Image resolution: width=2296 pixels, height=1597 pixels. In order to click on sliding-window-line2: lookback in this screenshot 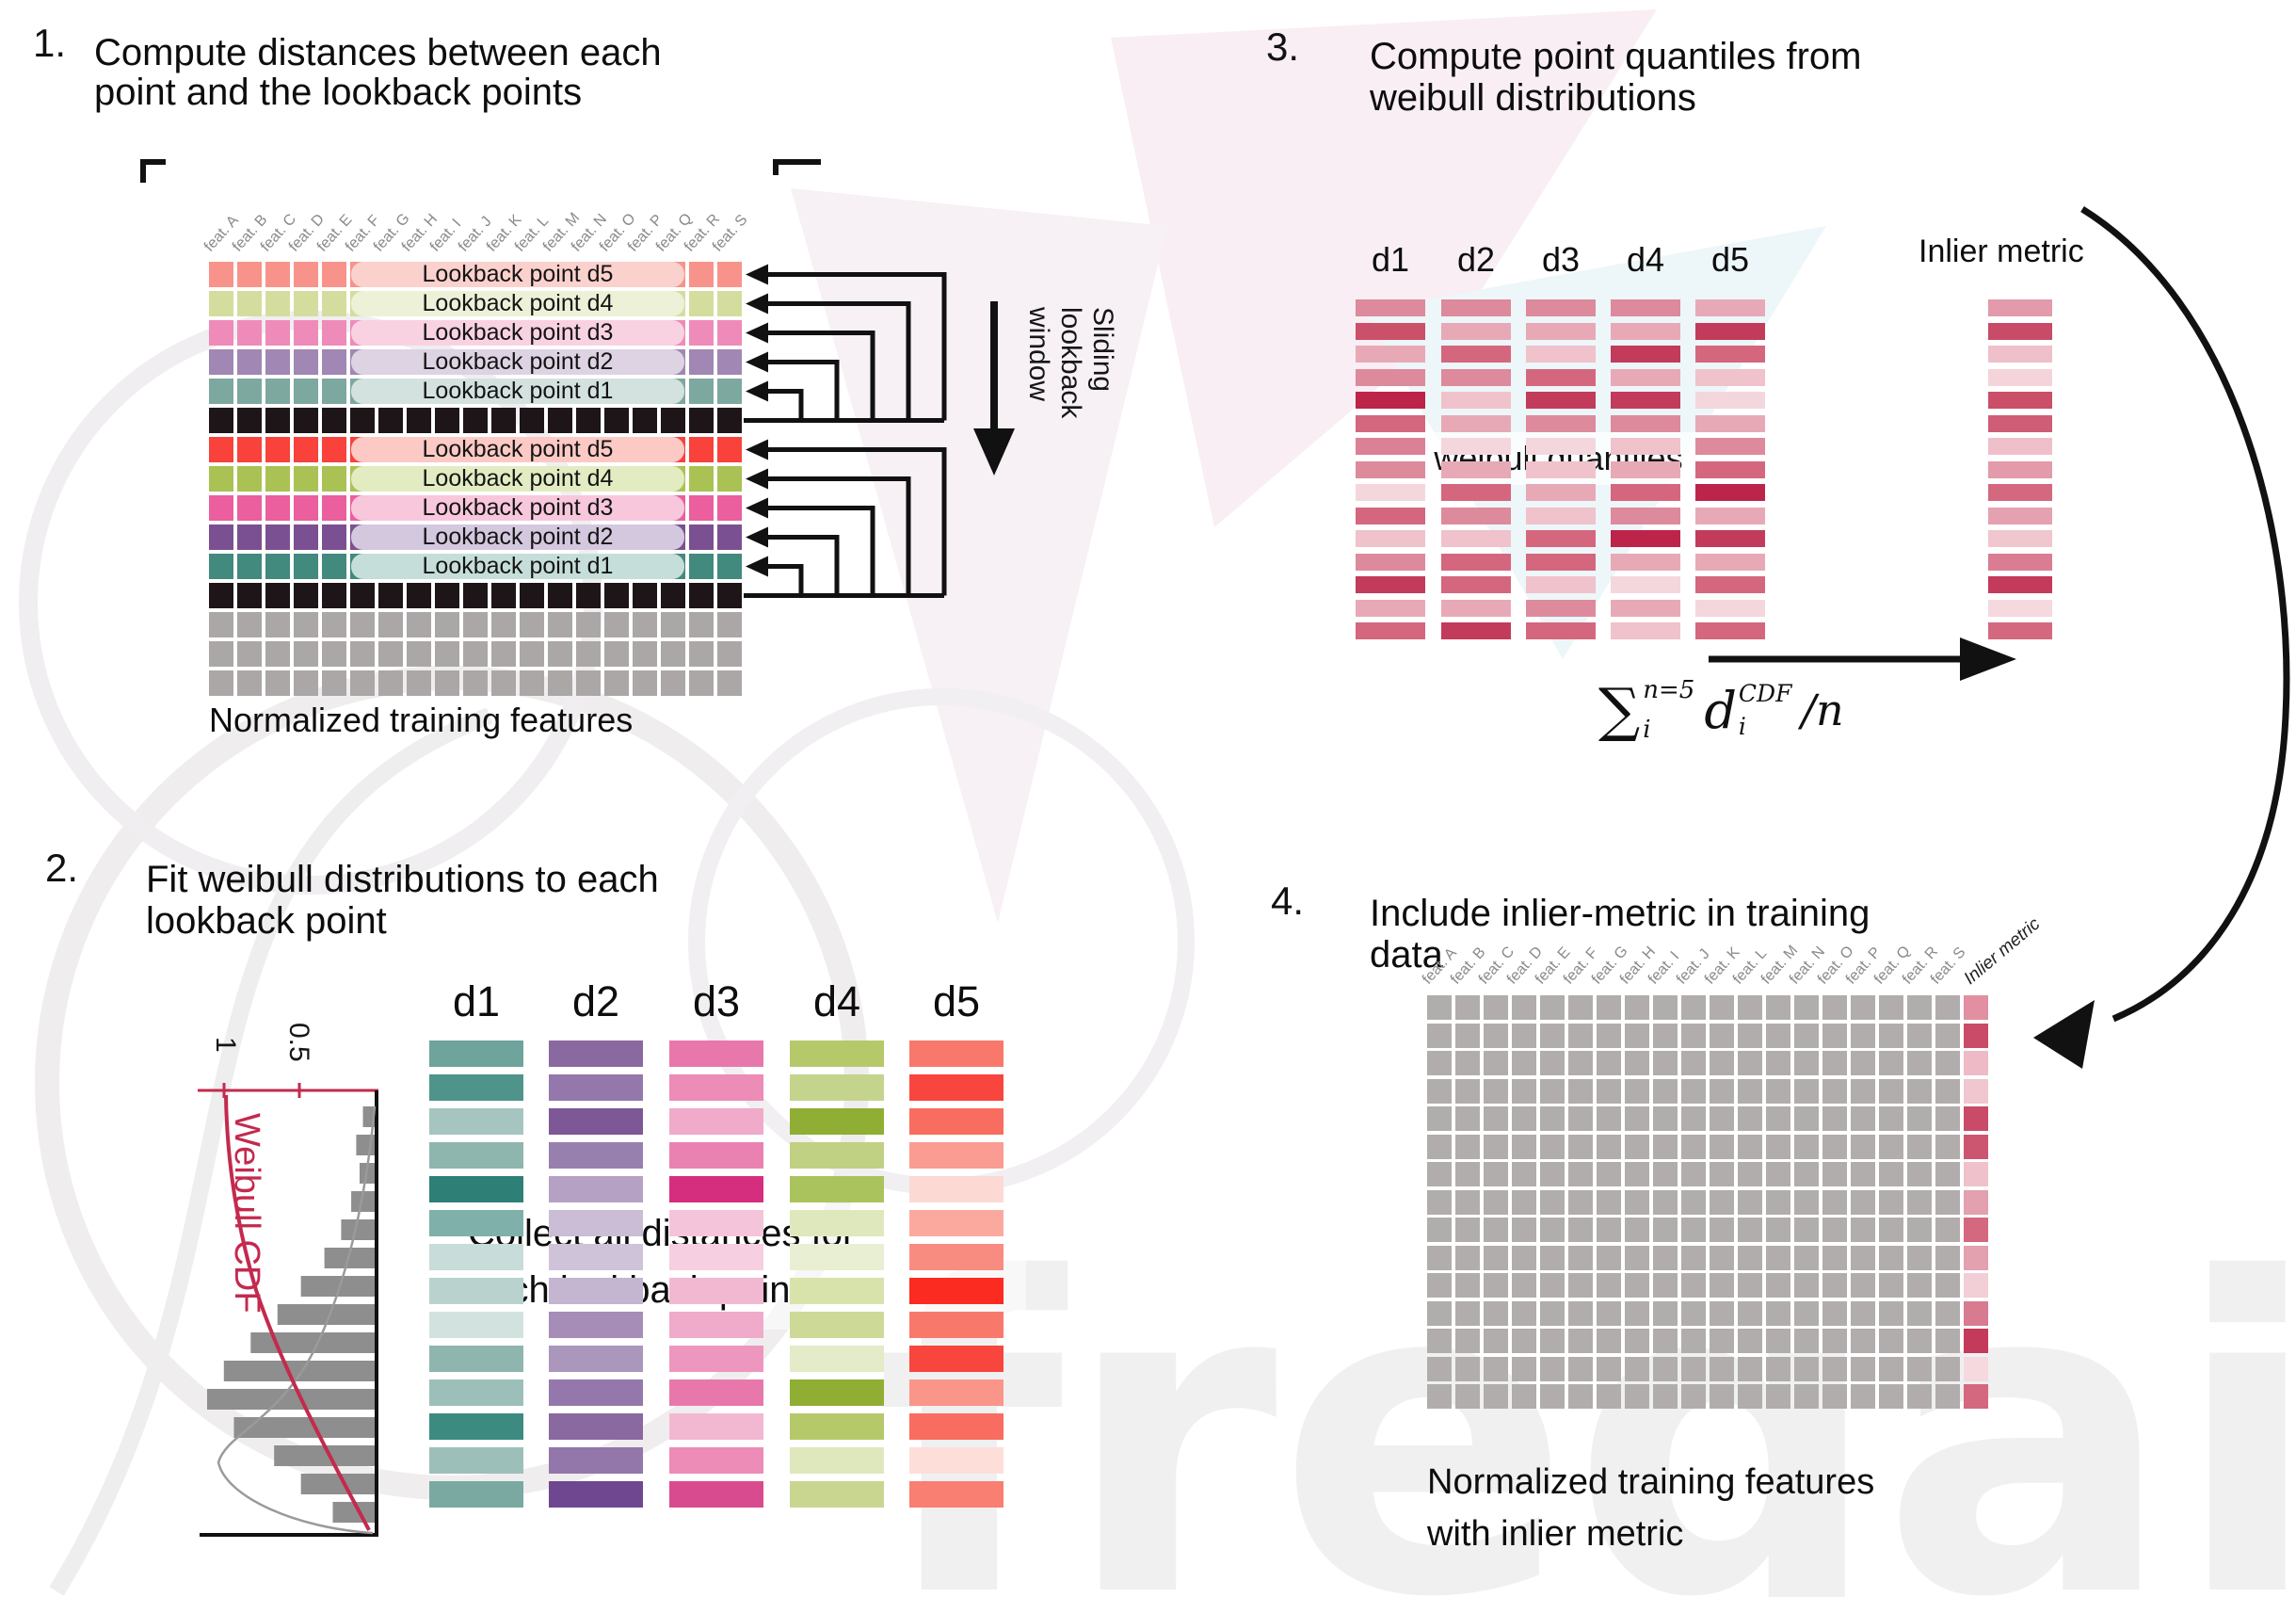, I will do `click(1071, 363)`.